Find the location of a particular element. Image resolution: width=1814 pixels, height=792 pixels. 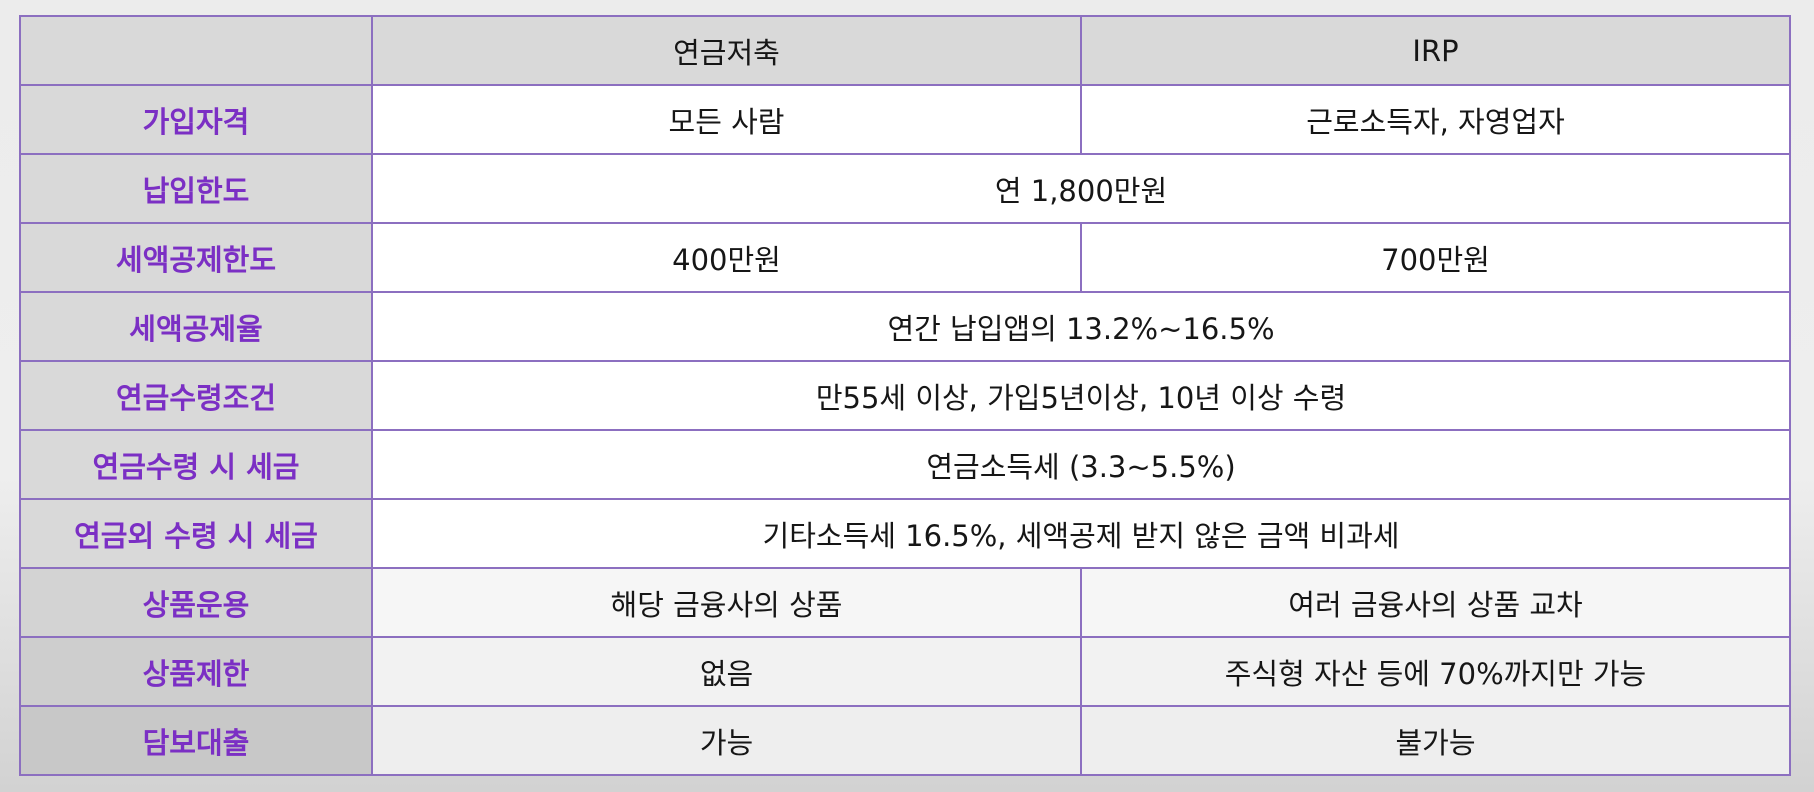

table-row: 연금수령 시 세금 연금소득세 (3.3~5.5%) is located at coordinates (905, 464).